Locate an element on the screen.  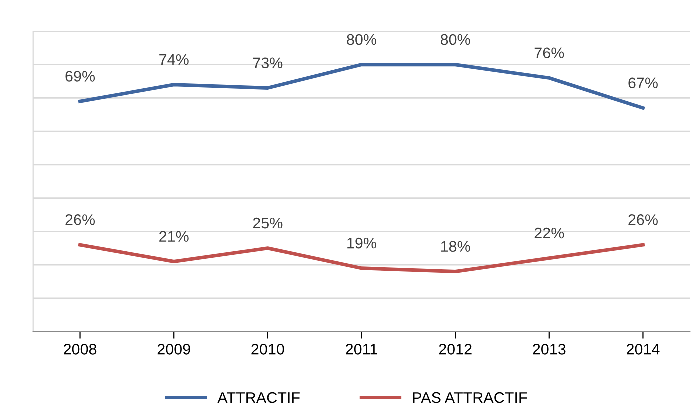
x-tick-label: 2010 is located at coordinates (268, 349).